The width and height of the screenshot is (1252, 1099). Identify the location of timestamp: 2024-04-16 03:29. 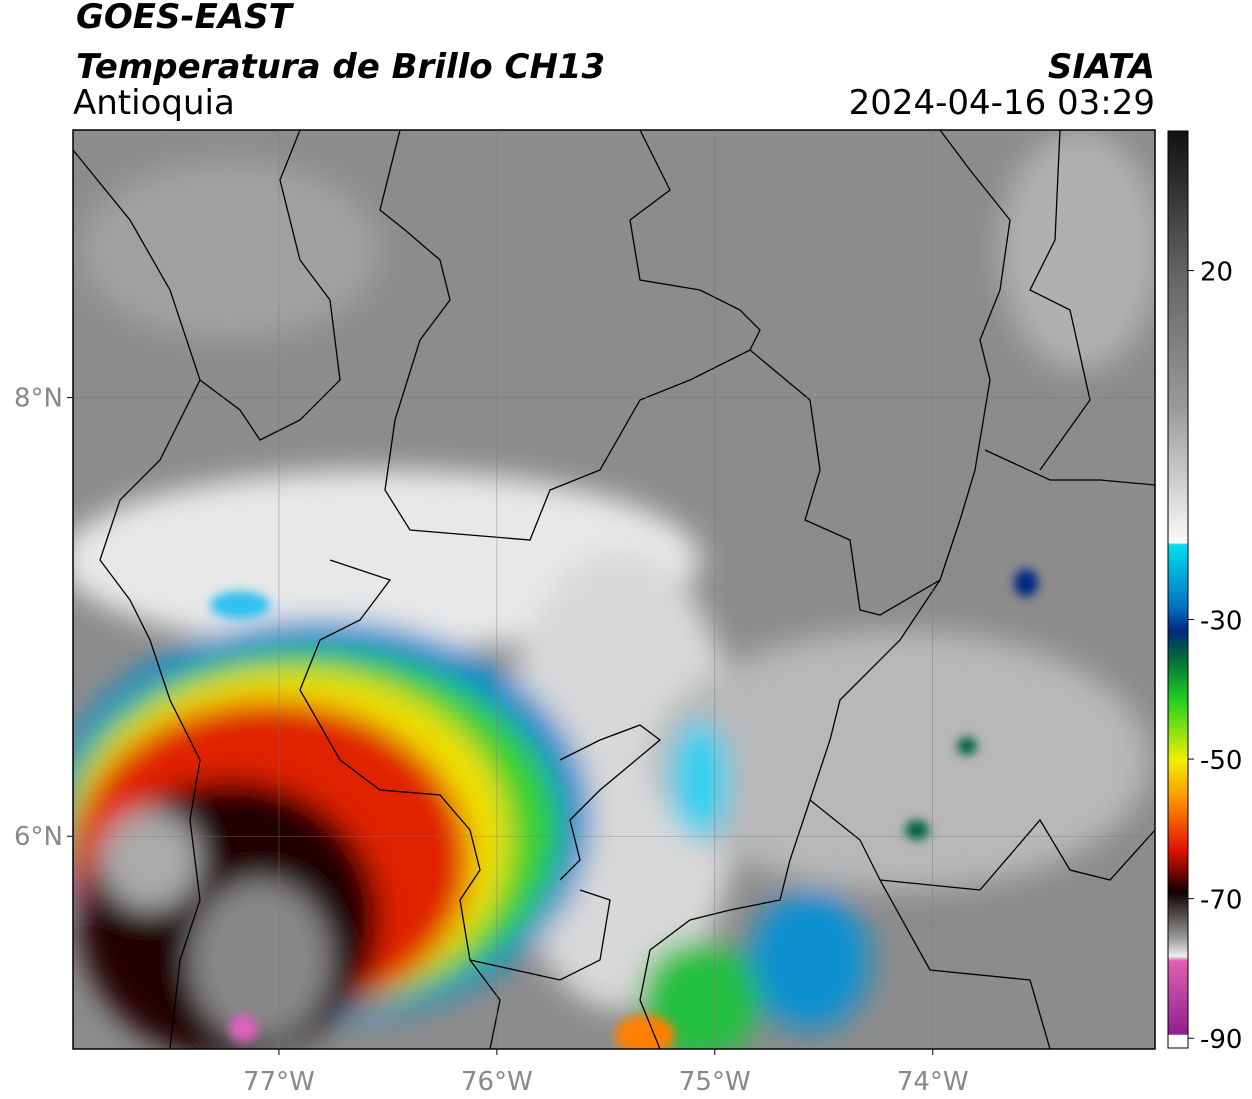
(1002, 103).